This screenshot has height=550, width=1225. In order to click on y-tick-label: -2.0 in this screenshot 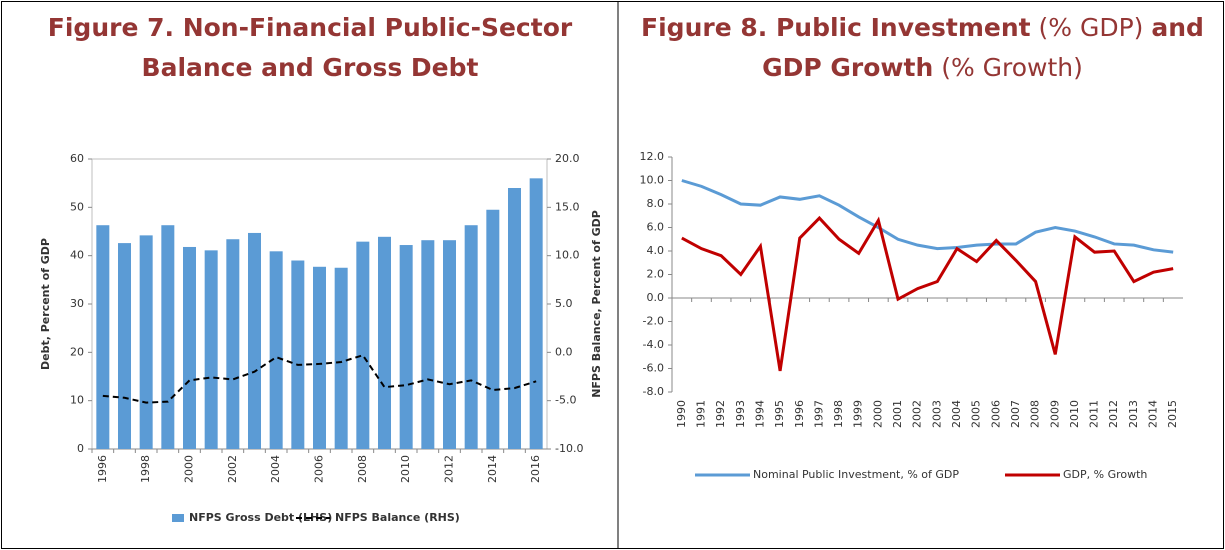, I will do `click(653, 321)`.